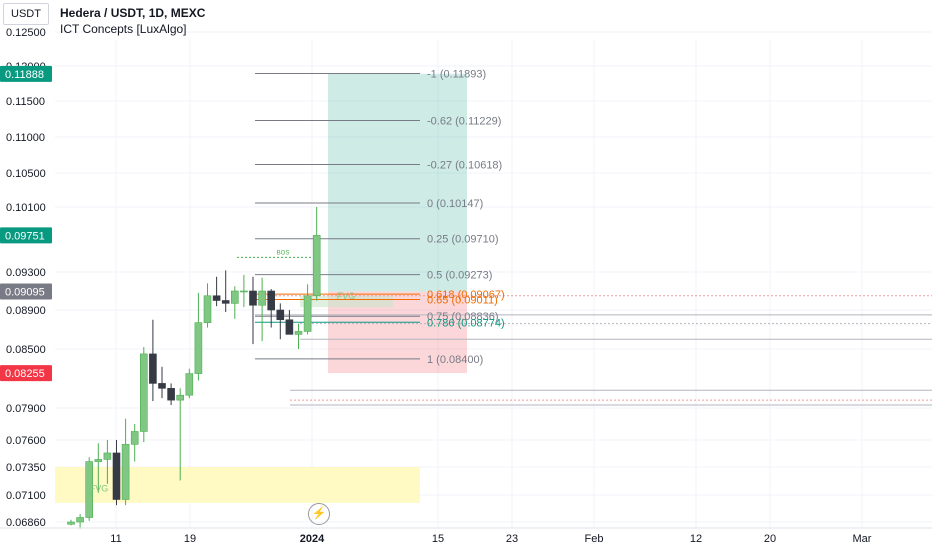  I want to click on price-label: 0.11888, so click(24, 75).